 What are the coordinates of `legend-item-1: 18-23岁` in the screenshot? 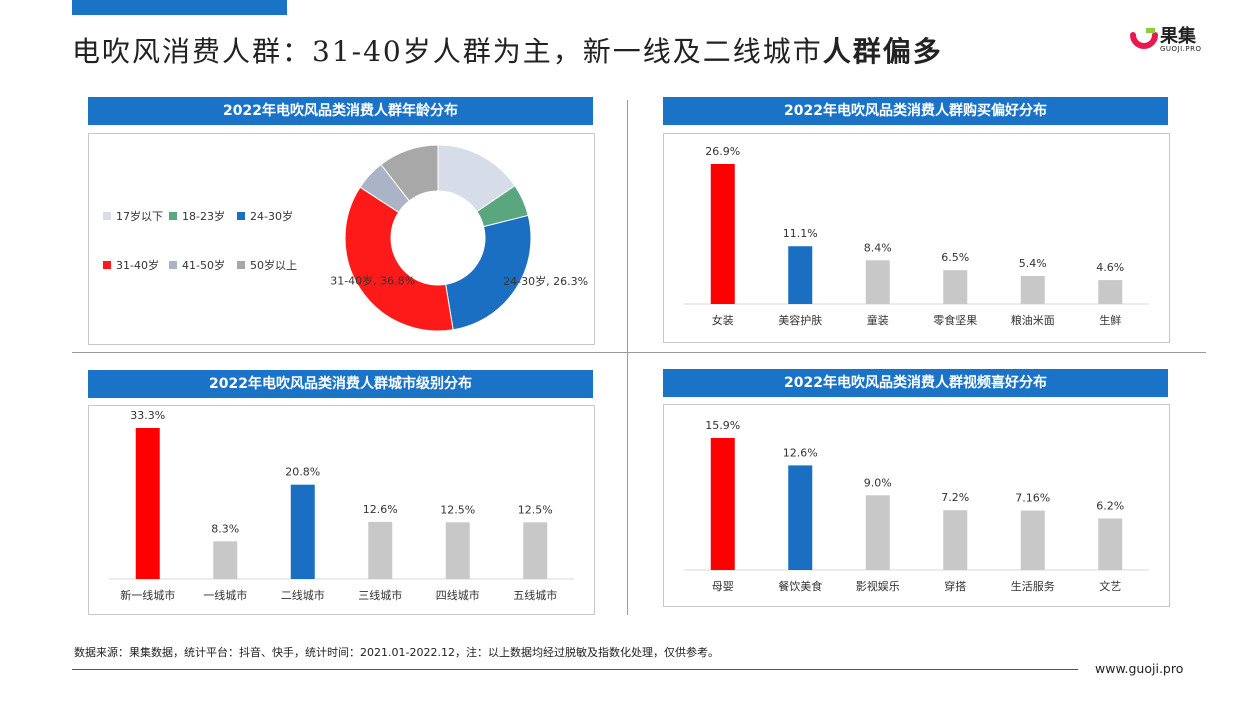 It's located at (197, 216).